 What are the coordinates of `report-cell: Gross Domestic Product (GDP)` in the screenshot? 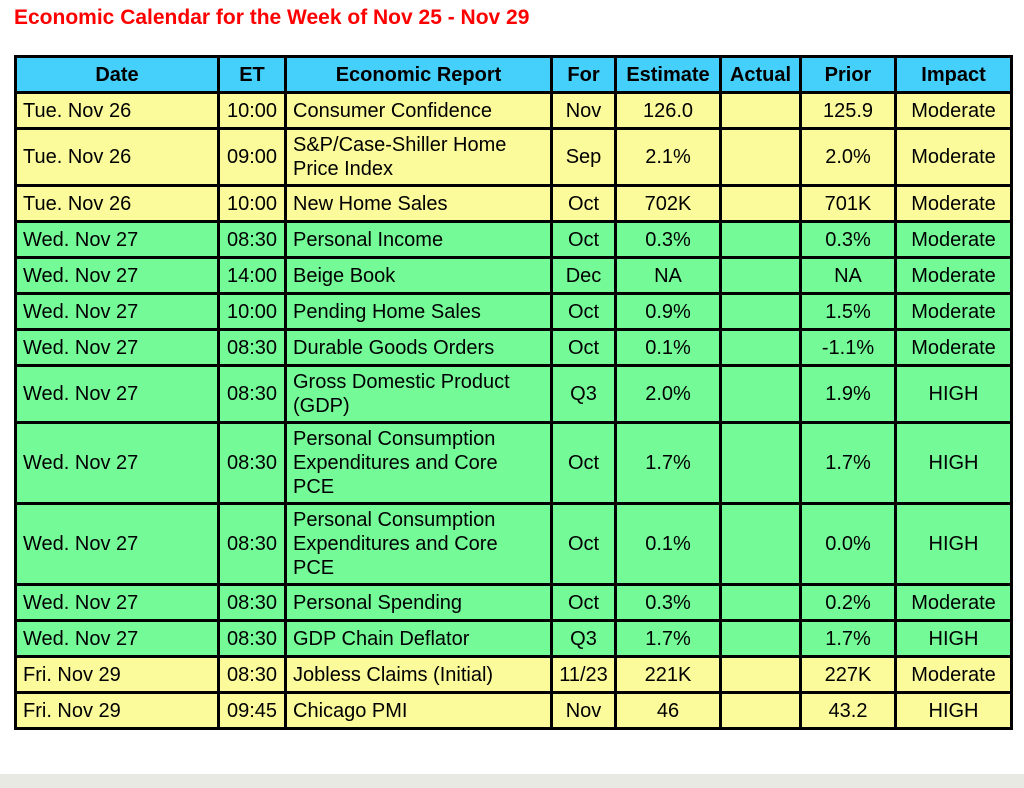 It's located at (418, 394).